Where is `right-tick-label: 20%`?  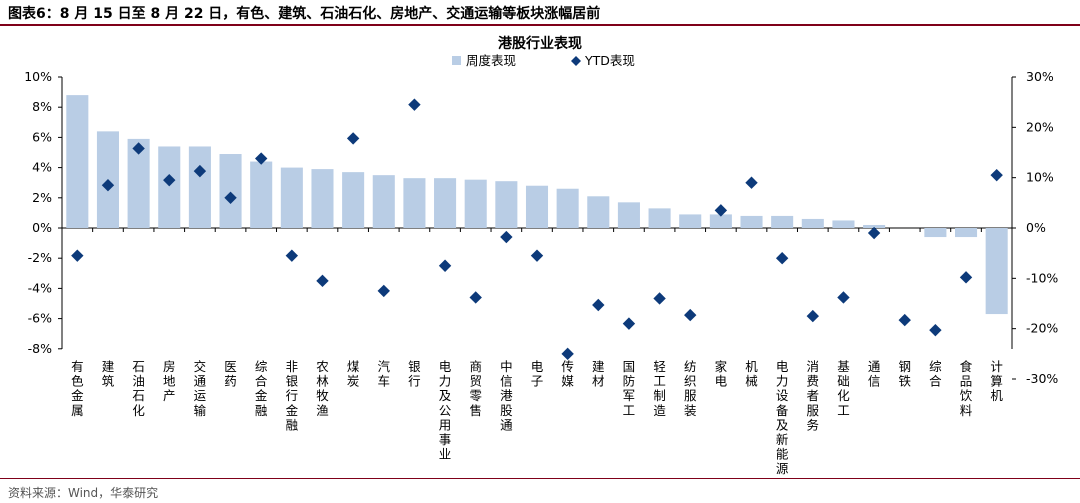 right-tick-label: 20% is located at coordinates (1040, 126).